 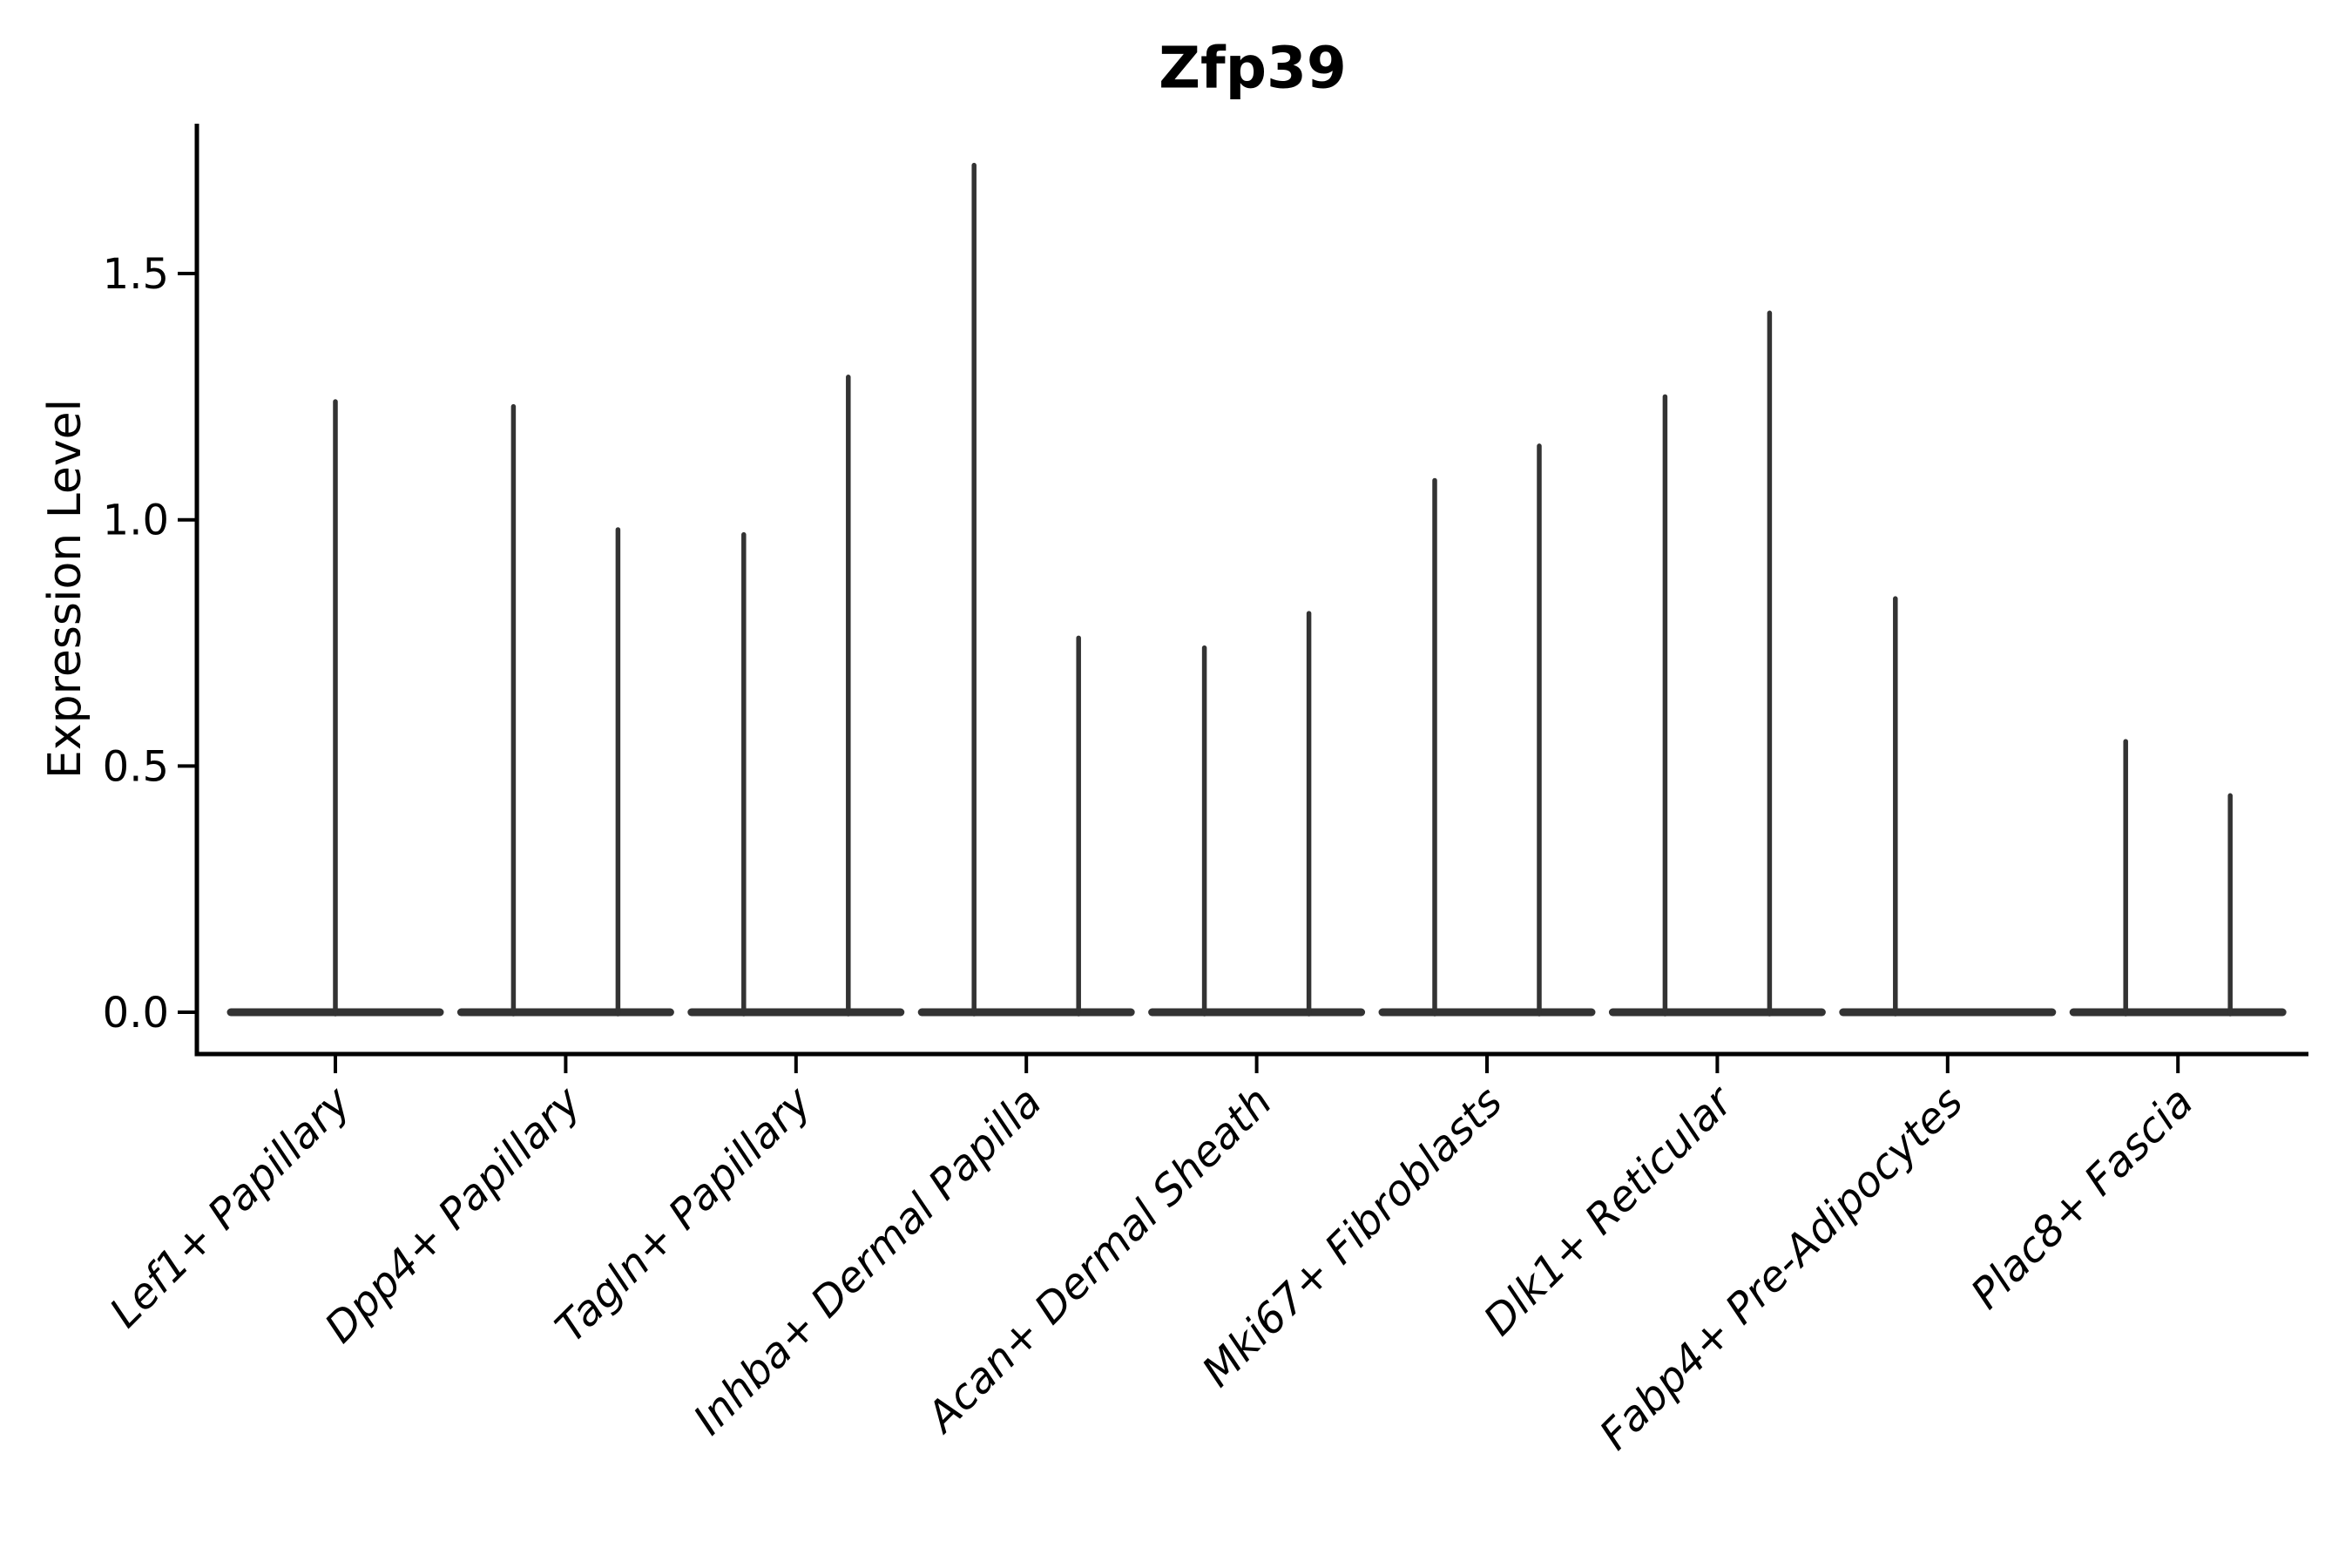 What do you see at coordinates (2082, 1198) in the screenshot?
I see `x-tick-label: Plac8+ Fascia` at bounding box center [2082, 1198].